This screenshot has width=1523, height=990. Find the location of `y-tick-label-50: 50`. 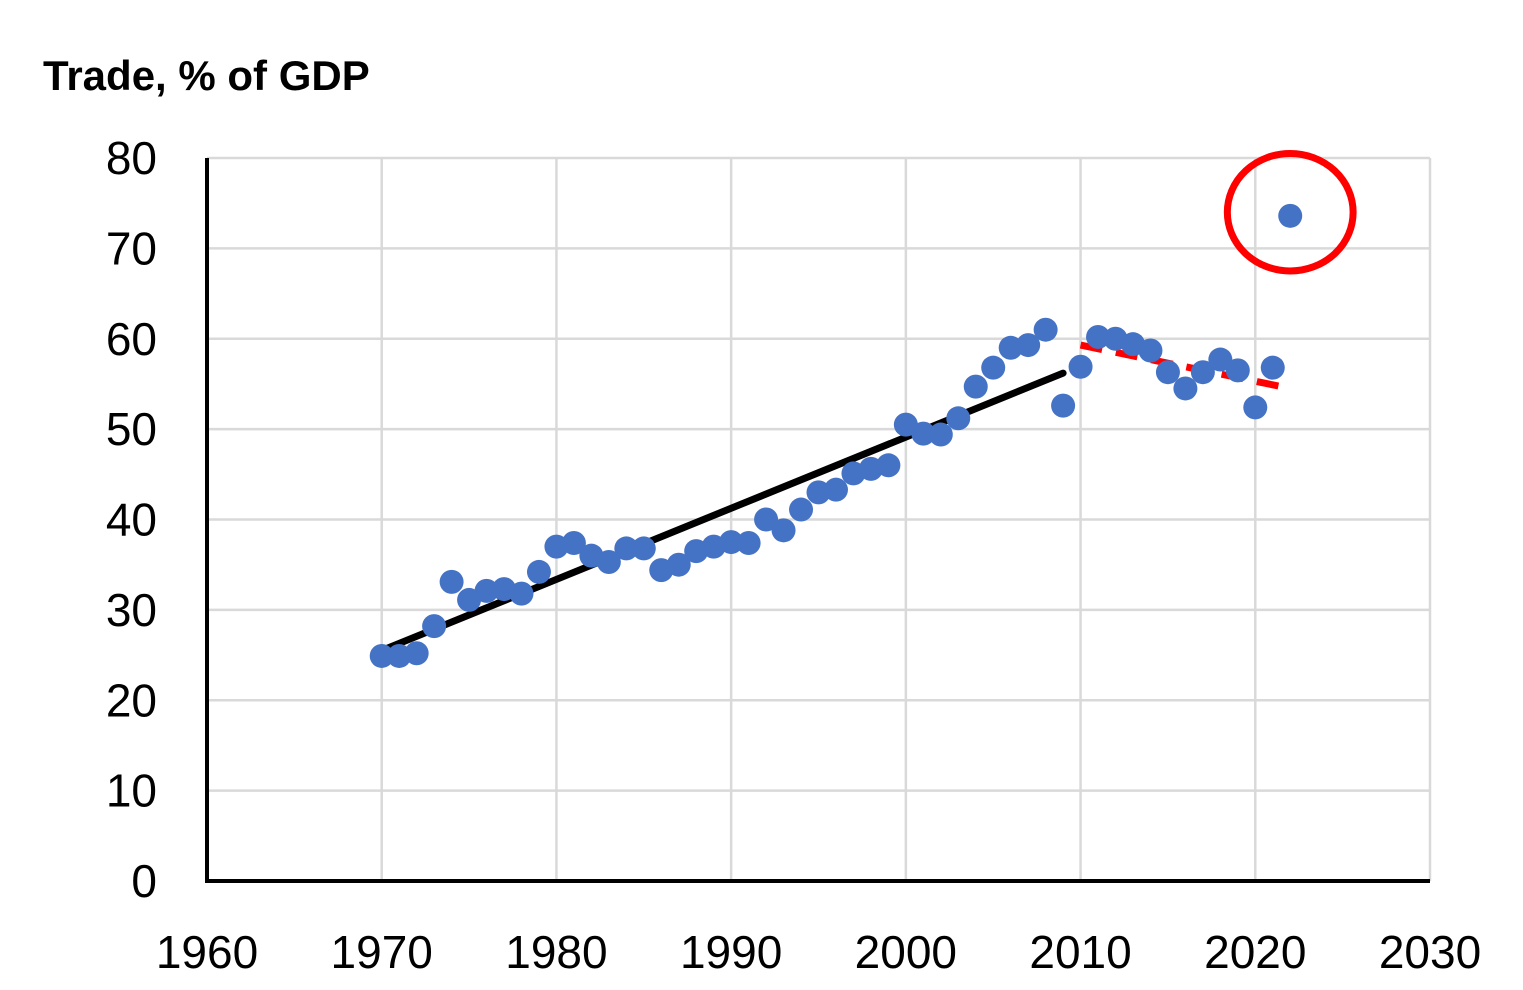

y-tick-label-50: 50 is located at coordinates (131, 429).